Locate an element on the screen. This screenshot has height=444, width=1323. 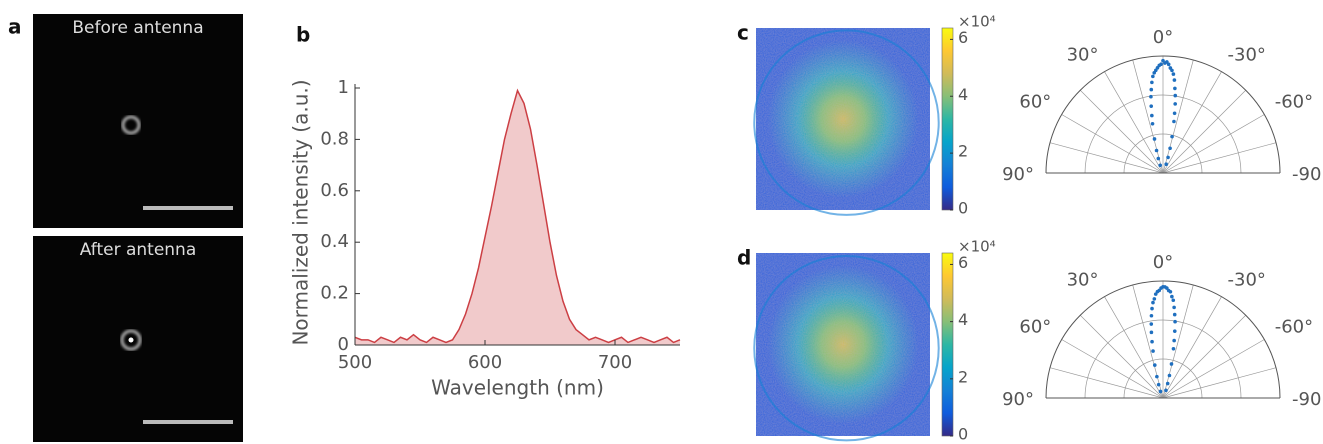
outer-ring is located at coordinates (1163, 114).